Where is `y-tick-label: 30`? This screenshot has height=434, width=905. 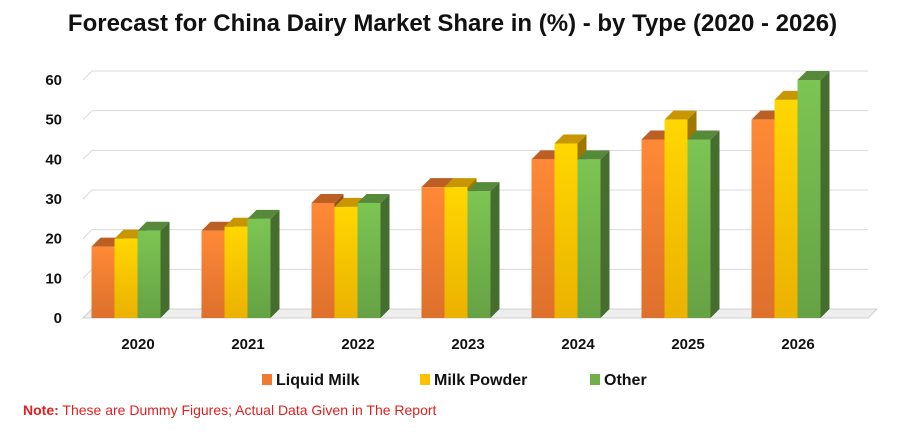 y-tick-label: 30 is located at coordinates (53, 199).